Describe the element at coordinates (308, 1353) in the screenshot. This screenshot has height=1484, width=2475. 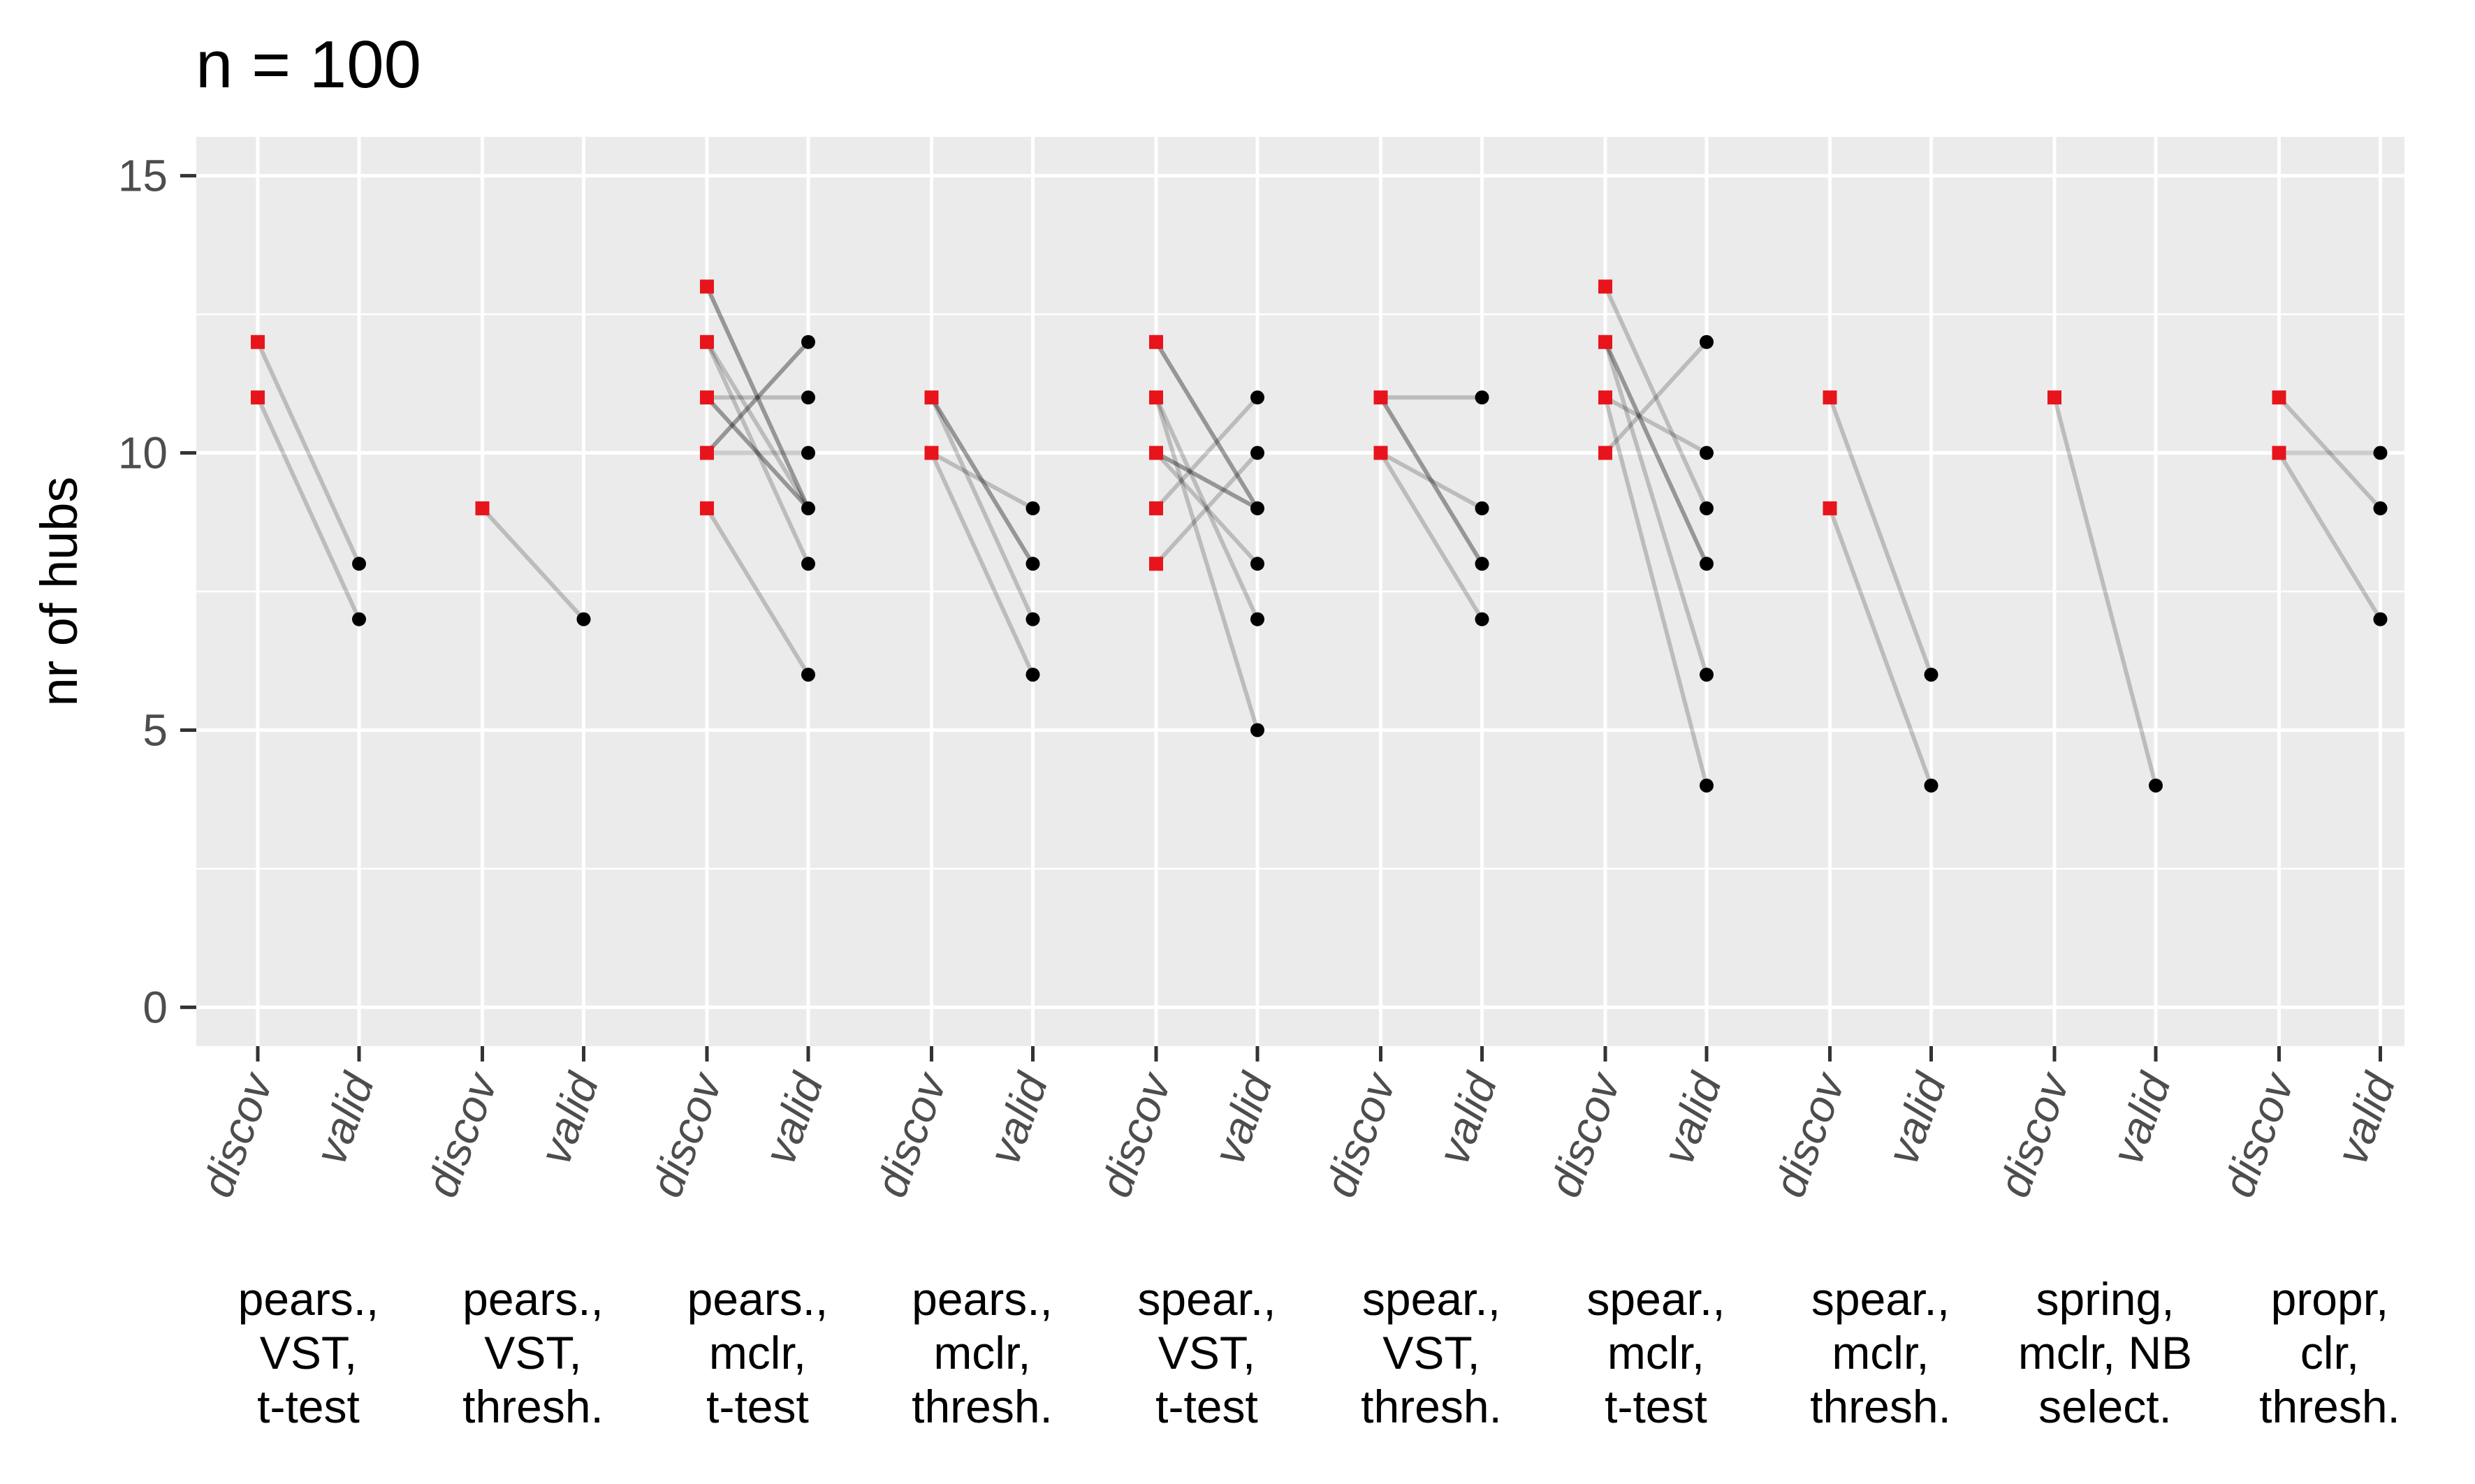
I see `group-label: VST,` at that location.